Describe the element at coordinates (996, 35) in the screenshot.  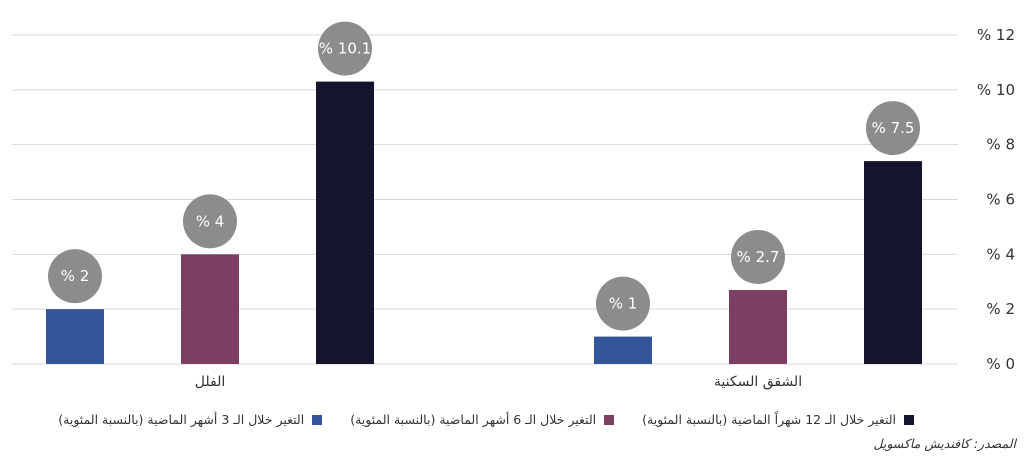
I see `y-tick-label: % 12` at that location.